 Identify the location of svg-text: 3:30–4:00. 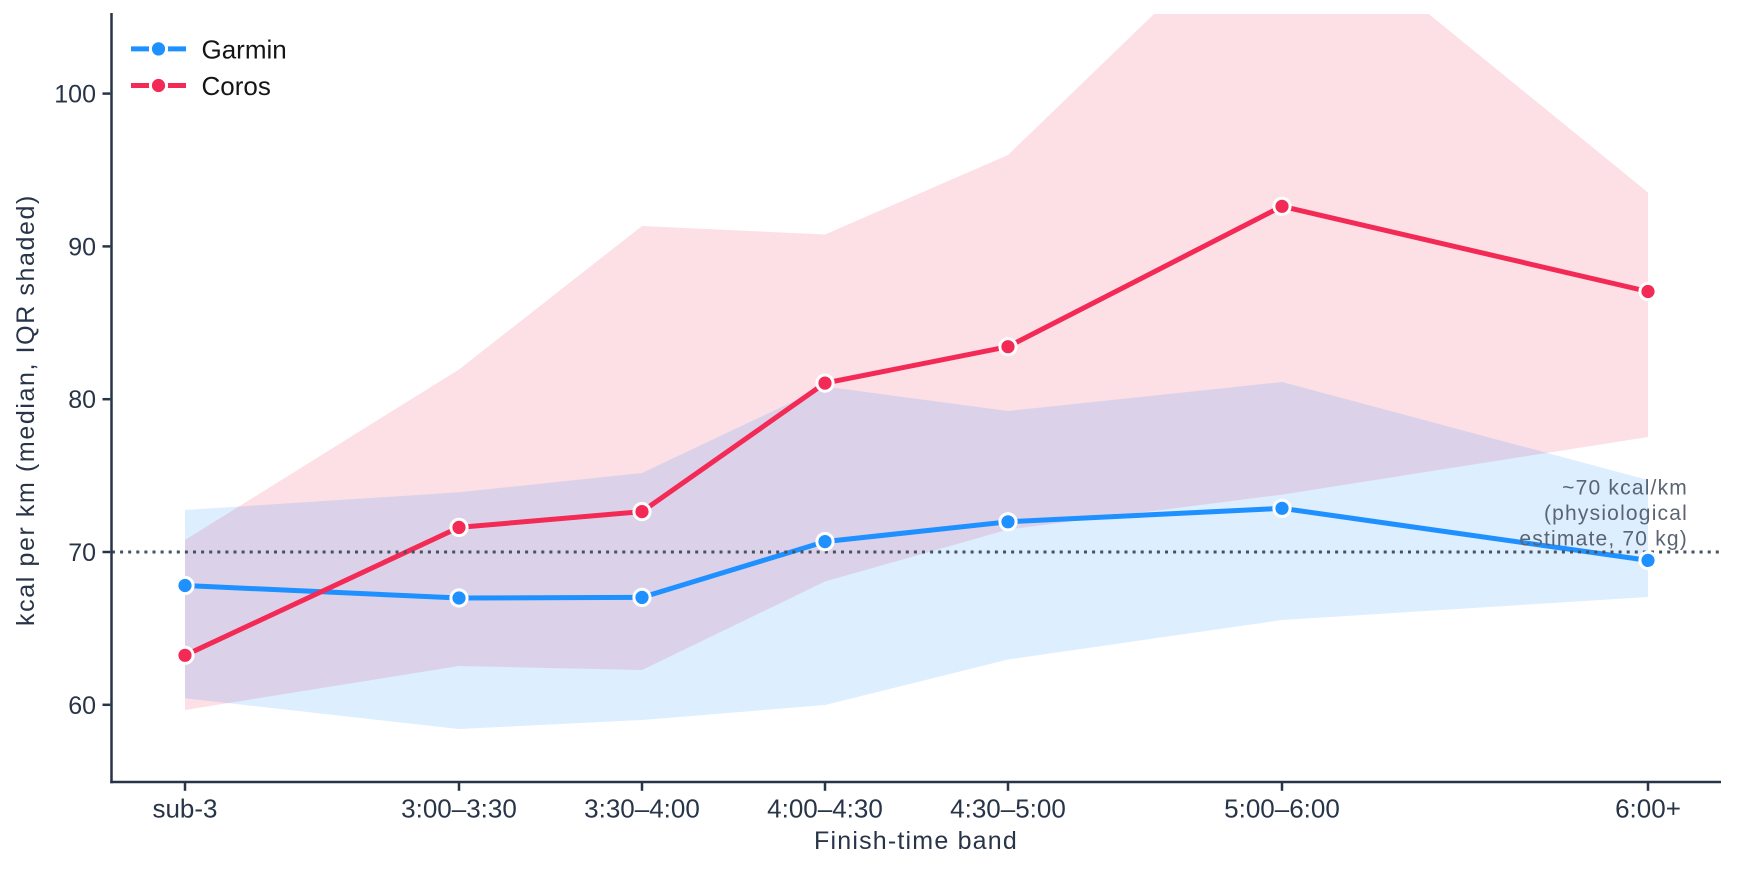
(642, 809).